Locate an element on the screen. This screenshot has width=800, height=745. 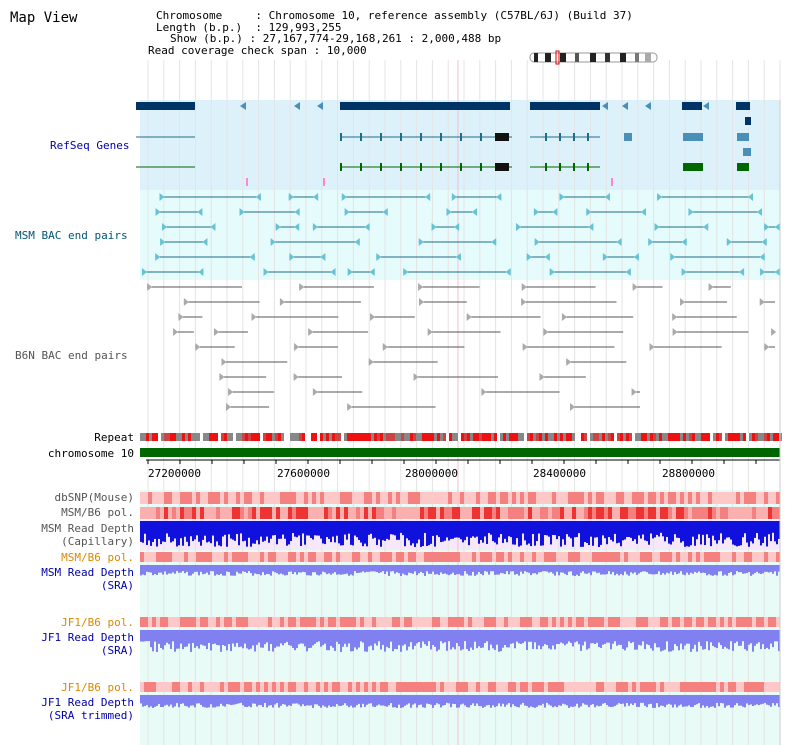
track-label-refseq: RefSeq Genes is located at coordinates (90, 145).